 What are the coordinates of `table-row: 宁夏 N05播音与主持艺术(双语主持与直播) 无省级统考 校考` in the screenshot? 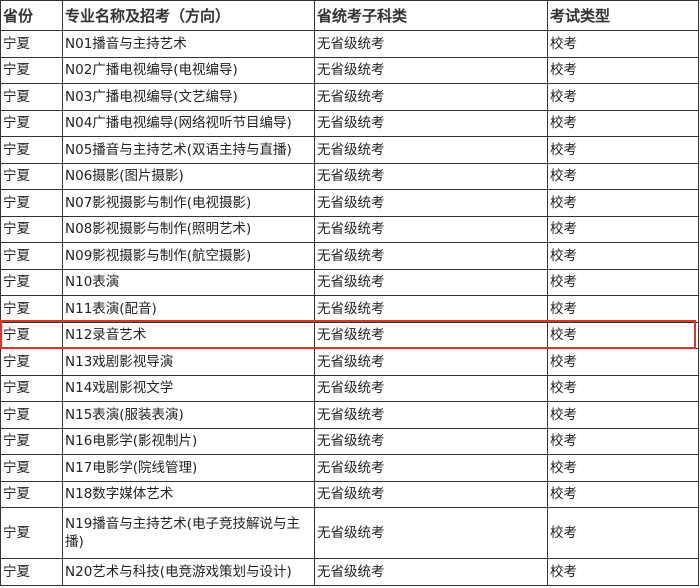 It's located at (349, 150).